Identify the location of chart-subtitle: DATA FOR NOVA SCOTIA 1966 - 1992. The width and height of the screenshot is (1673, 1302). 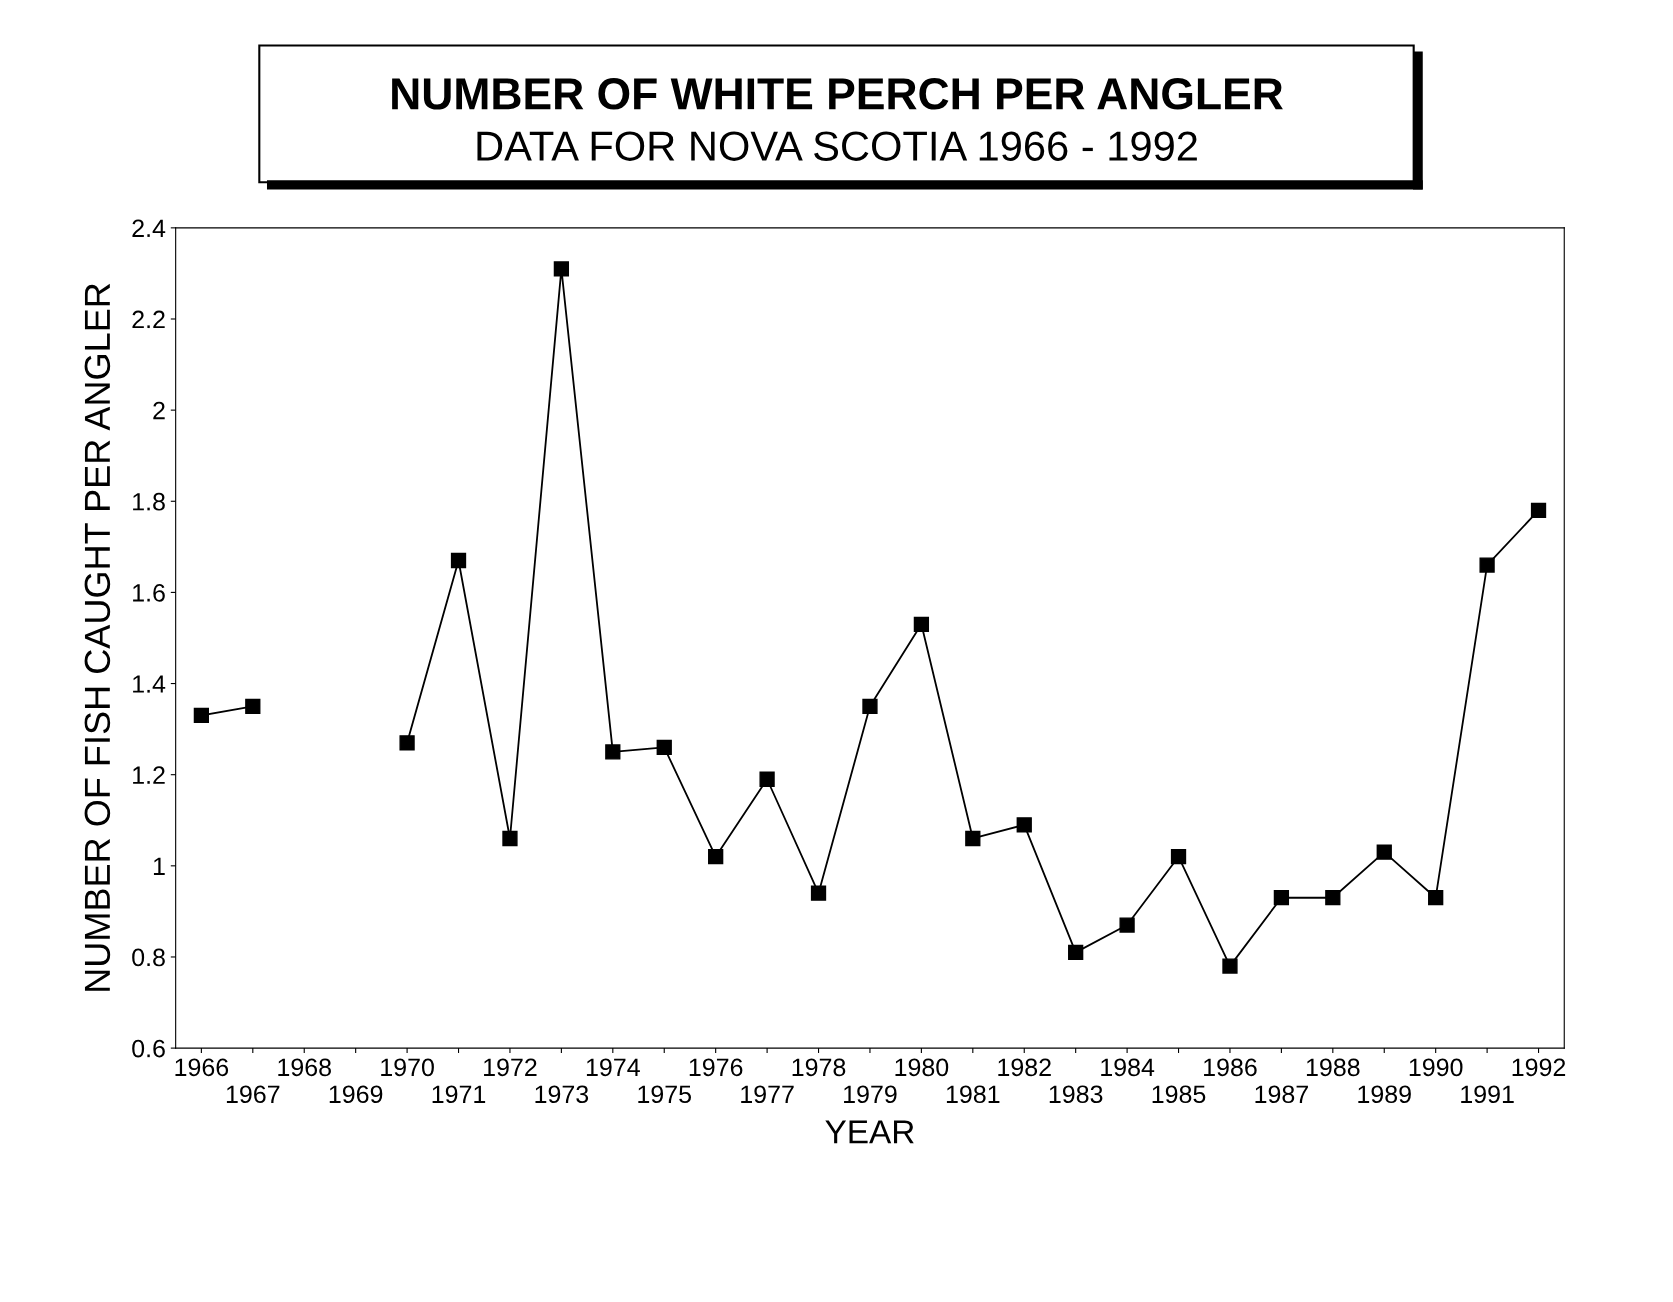
(837, 146).